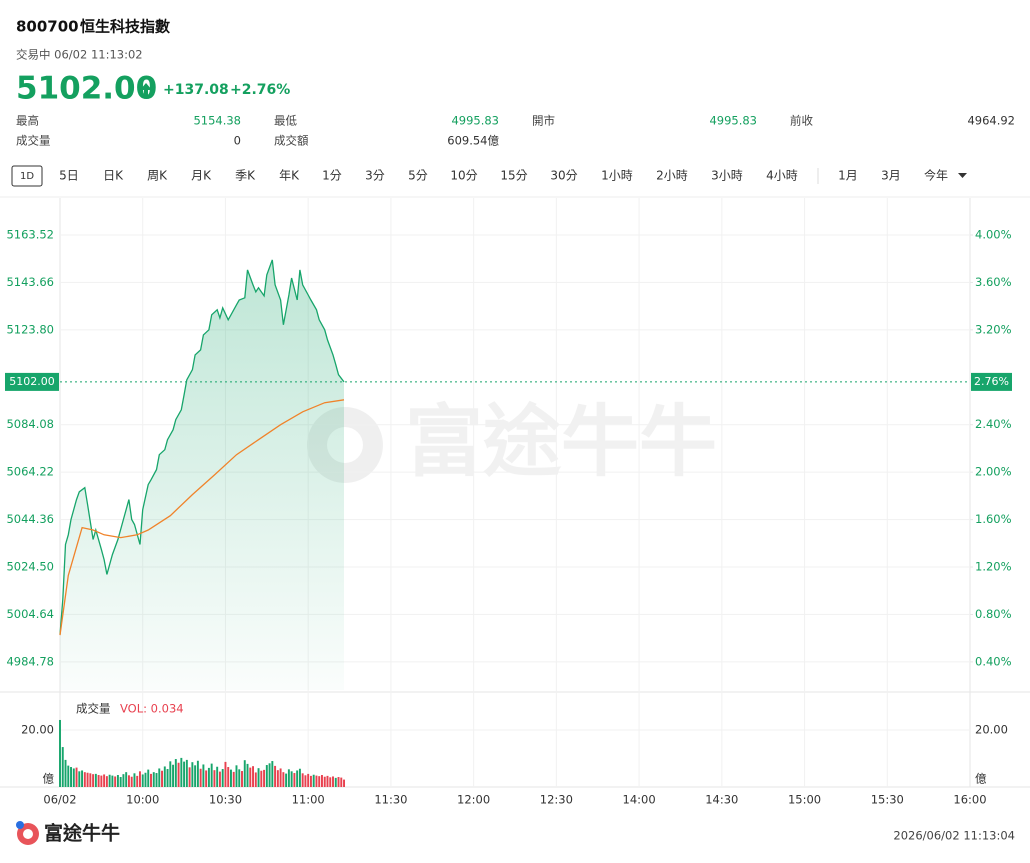 This screenshot has width=1030, height=863. What do you see at coordinates (993, 424) in the screenshot?
I see `y2-tick-label: 2.40%` at bounding box center [993, 424].